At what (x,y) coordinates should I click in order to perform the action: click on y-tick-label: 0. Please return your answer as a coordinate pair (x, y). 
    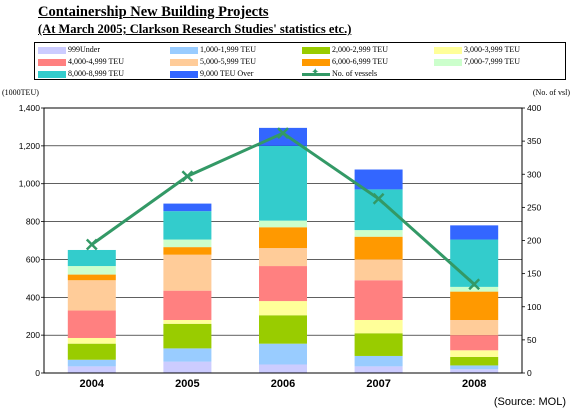
    Looking at the image, I should click on (37, 373).